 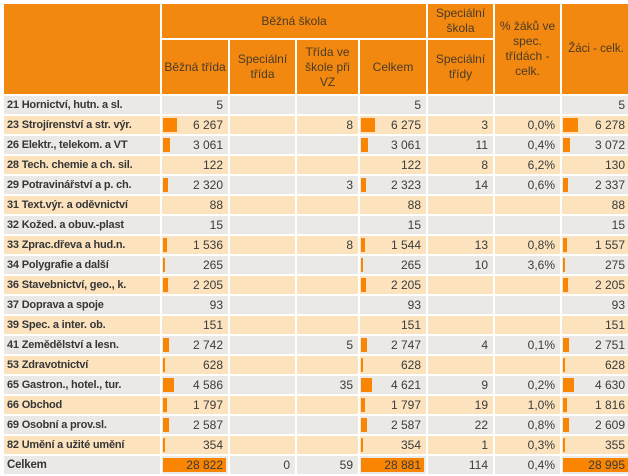 What do you see at coordinates (594, 225) in the screenshot?
I see `value-cell: 15` at bounding box center [594, 225].